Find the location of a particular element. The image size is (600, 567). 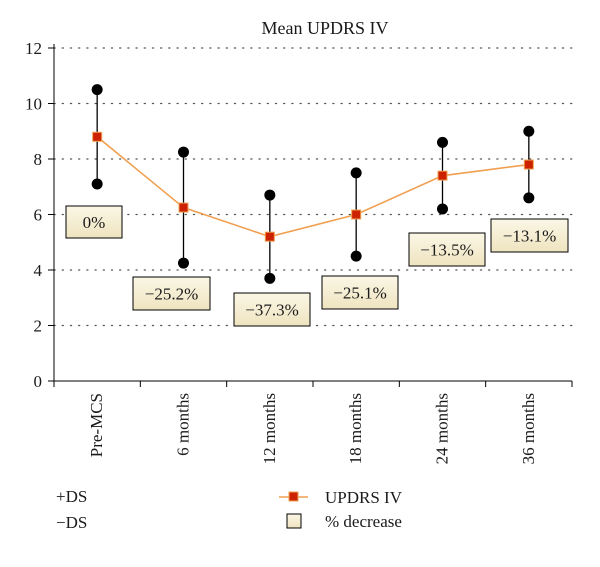

x-category-label: Pre-MCS is located at coordinates (96, 425).